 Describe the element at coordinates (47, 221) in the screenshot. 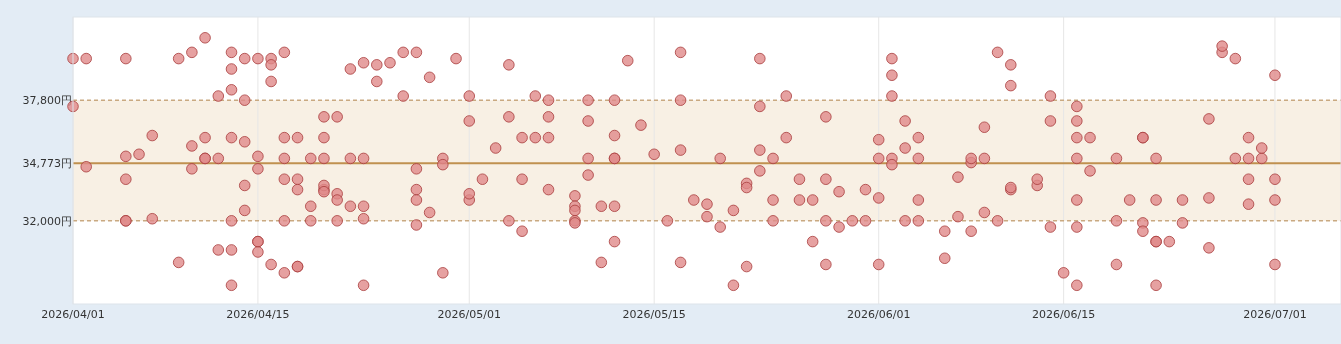

I see `y-tick-label: 32,000円` at that location.